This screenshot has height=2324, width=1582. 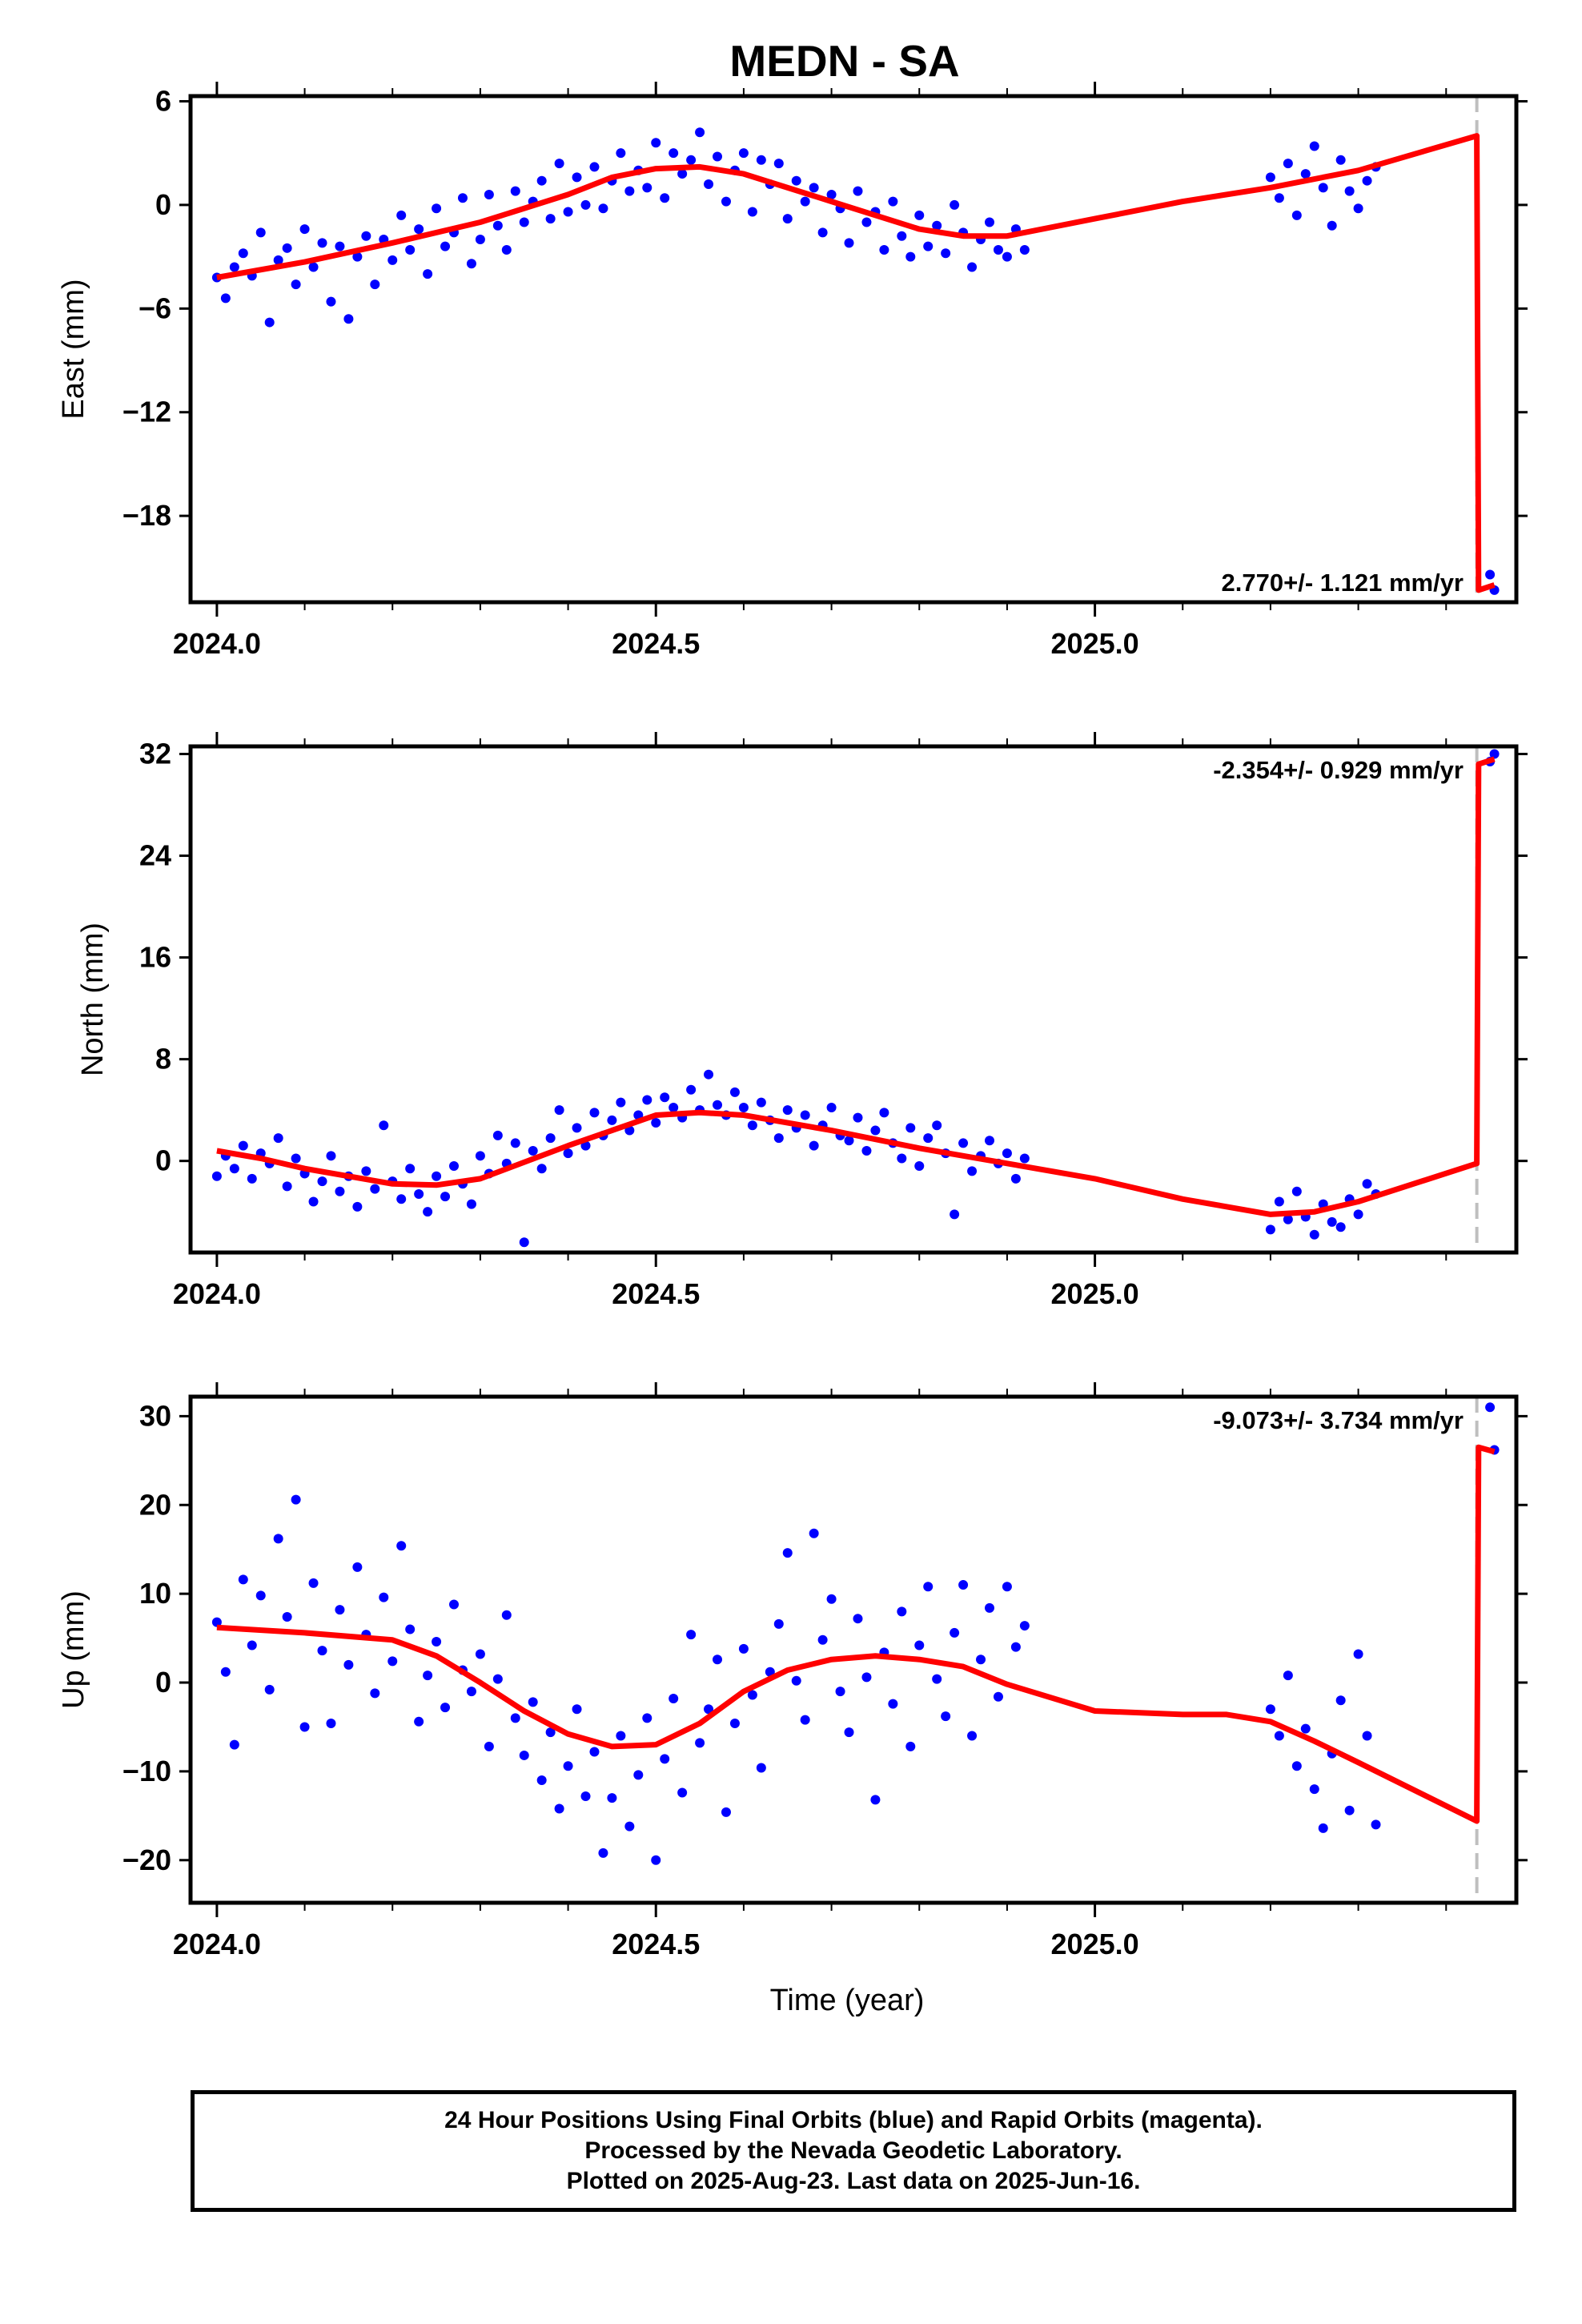 I want to click on y-tick-label: 16, so click(x=155, y=958).